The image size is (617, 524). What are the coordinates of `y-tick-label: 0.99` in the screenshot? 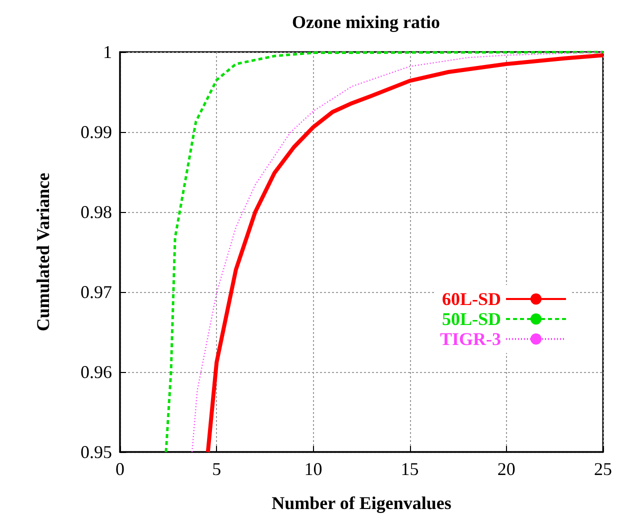 It's located at (96, 132).